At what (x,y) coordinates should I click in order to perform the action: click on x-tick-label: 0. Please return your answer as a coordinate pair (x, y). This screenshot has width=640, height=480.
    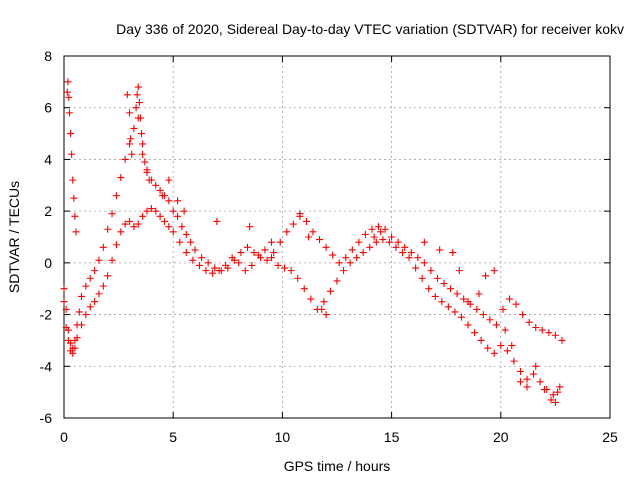
    Looking at the image, I should click on (64, 437).